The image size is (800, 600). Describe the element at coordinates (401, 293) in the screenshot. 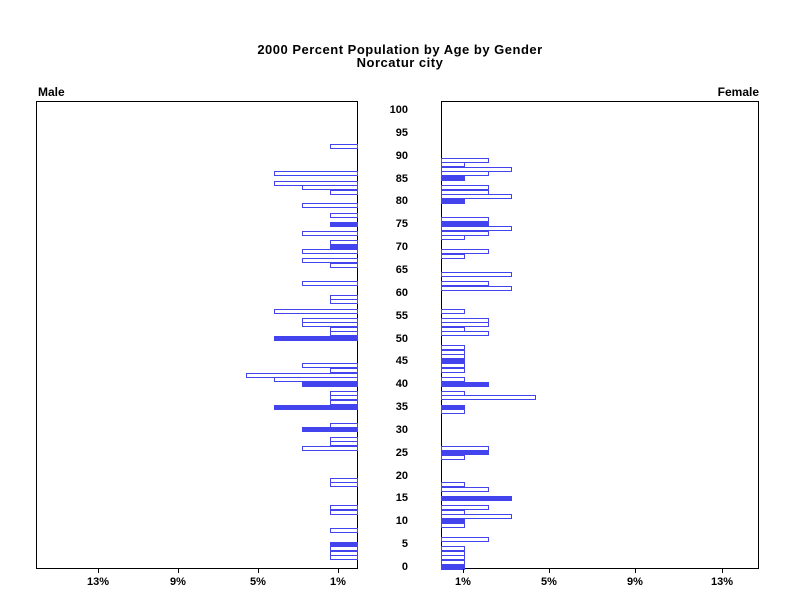

I see `age-tick-label-60: 60` at that location.